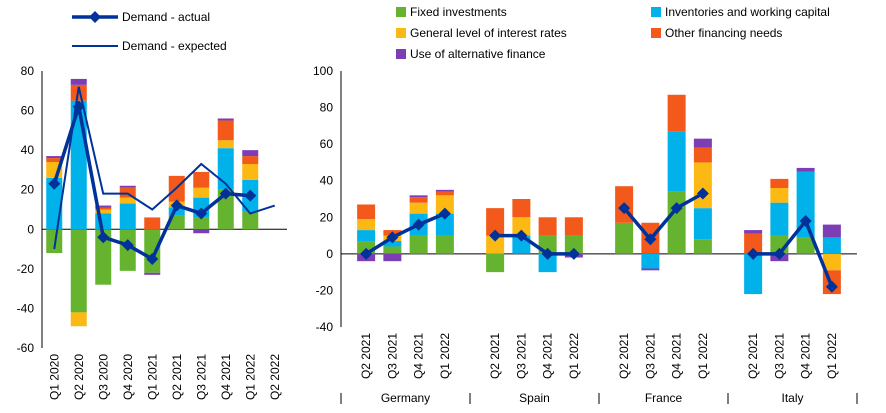 This screenshot has height=413, width=886. I want to click on left-x-tick-label: Q3 2021, so click(201, 377).